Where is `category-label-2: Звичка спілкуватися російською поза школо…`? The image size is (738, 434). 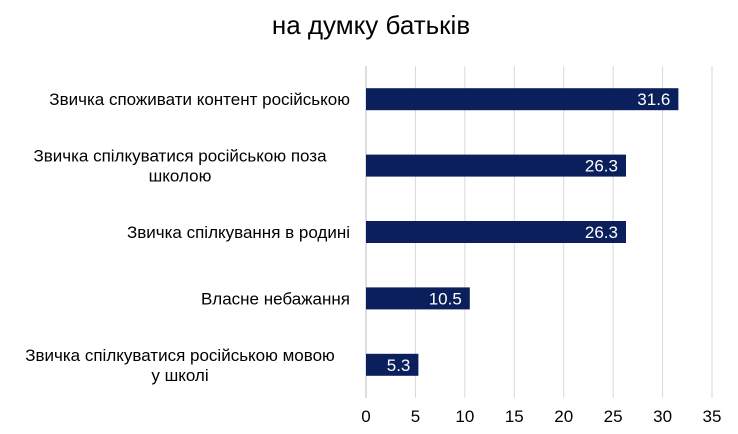 category-label-2: Звичка спілкуватися російською поза школо… is located at coordinates (180, 166).